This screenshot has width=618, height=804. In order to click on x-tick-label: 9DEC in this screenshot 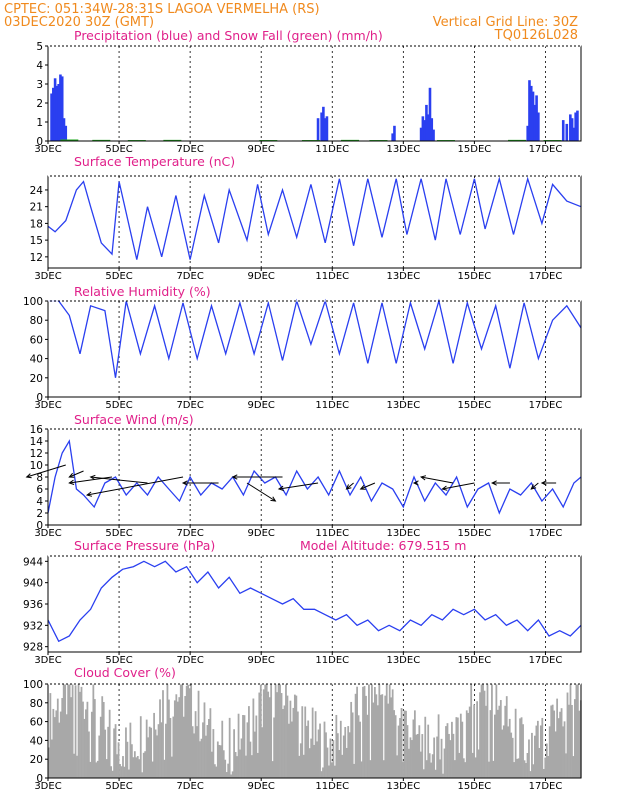, I will do `click(261, 276)`.